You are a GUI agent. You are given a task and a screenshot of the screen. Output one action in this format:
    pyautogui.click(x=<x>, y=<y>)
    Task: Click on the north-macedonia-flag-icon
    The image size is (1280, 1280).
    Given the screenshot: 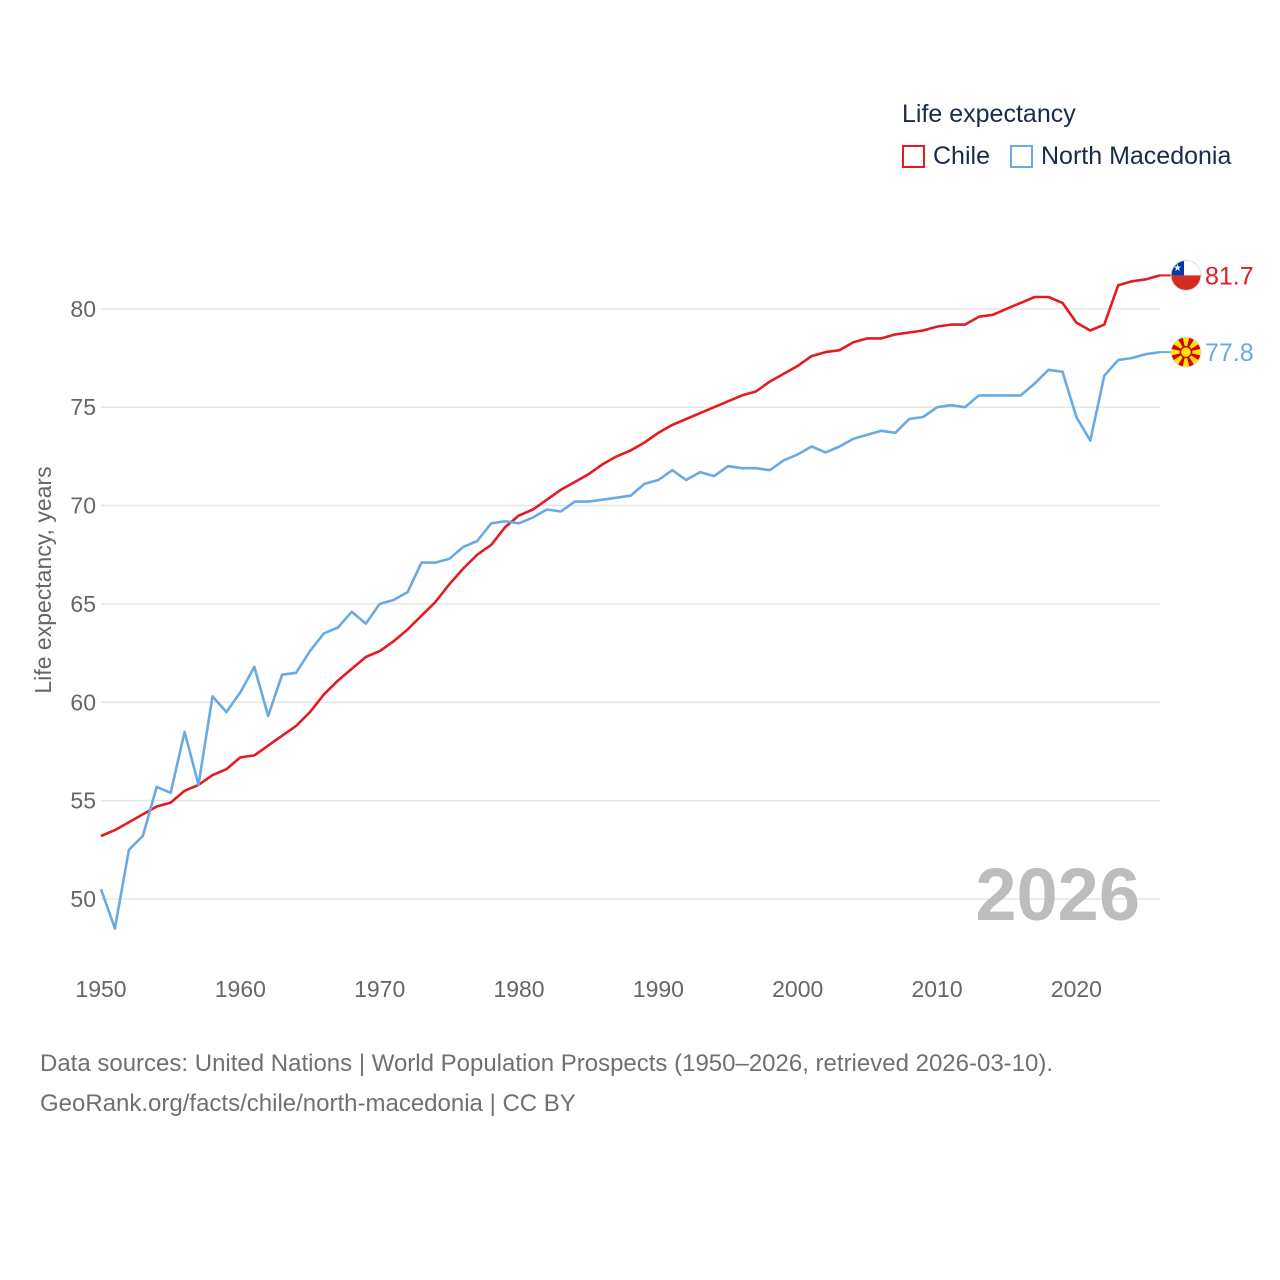 What is the action you would take?
    pyautogui.click(x=1186, y=352)
    